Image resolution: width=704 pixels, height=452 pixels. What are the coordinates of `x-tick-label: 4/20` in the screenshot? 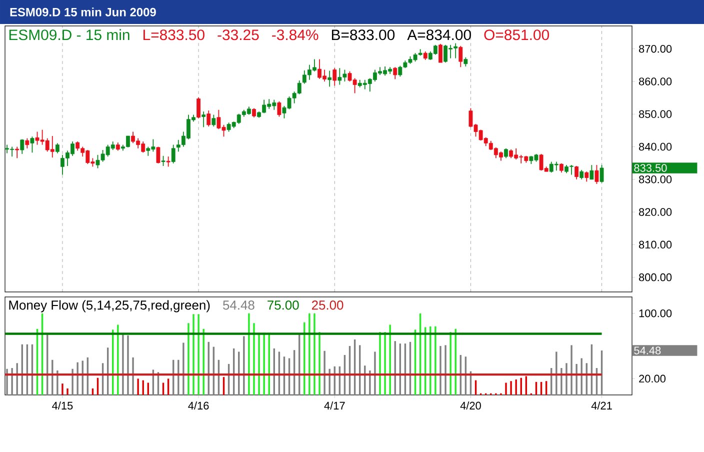 It's located at (470, 406).